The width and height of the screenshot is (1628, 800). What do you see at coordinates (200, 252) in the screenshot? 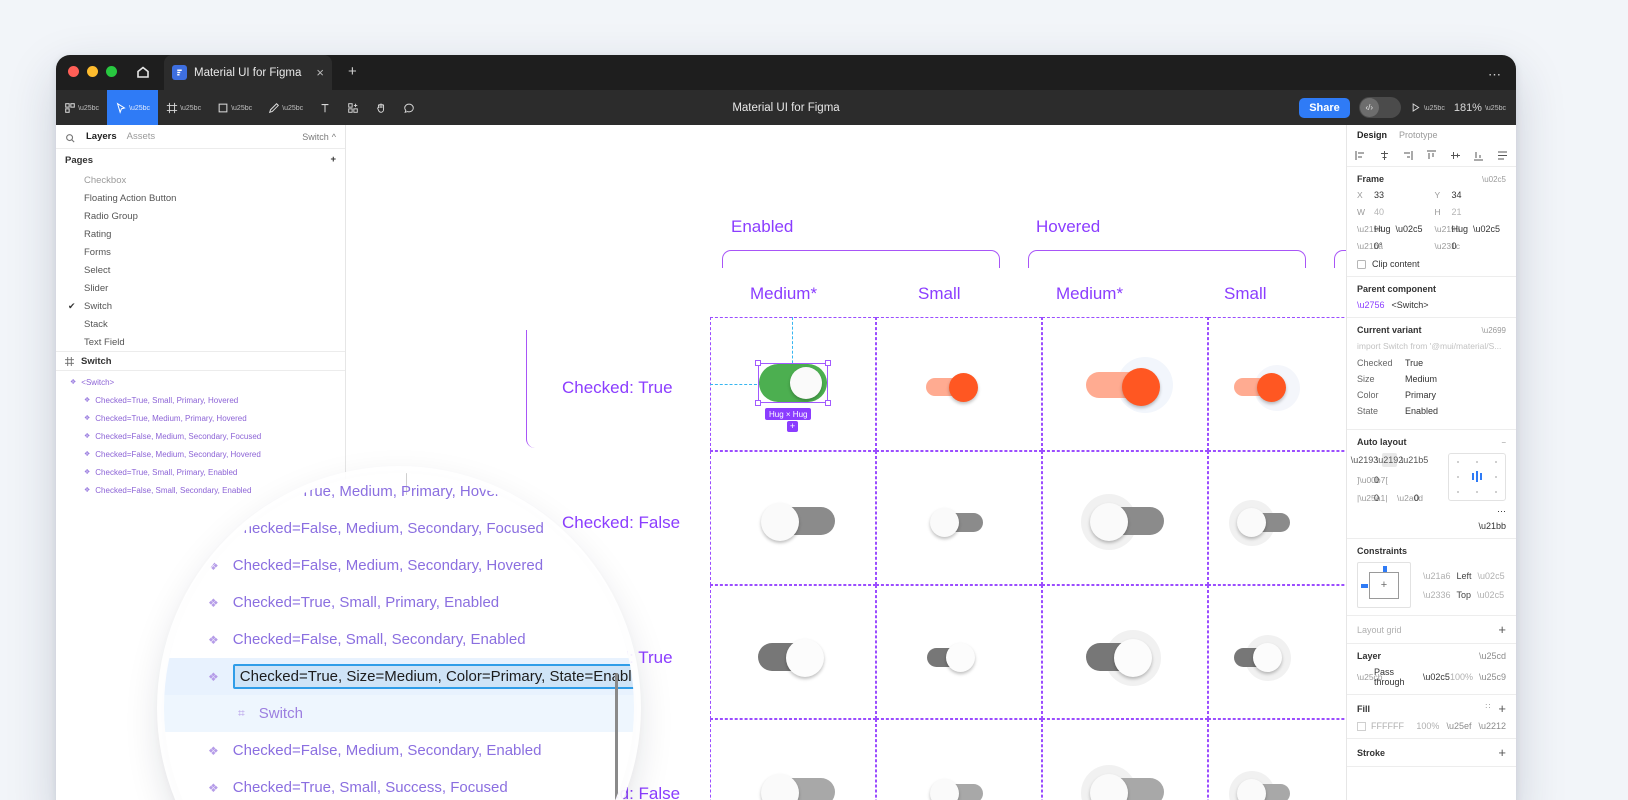
I see `page-item-forms: Forms` at bounding box center [200, 252].